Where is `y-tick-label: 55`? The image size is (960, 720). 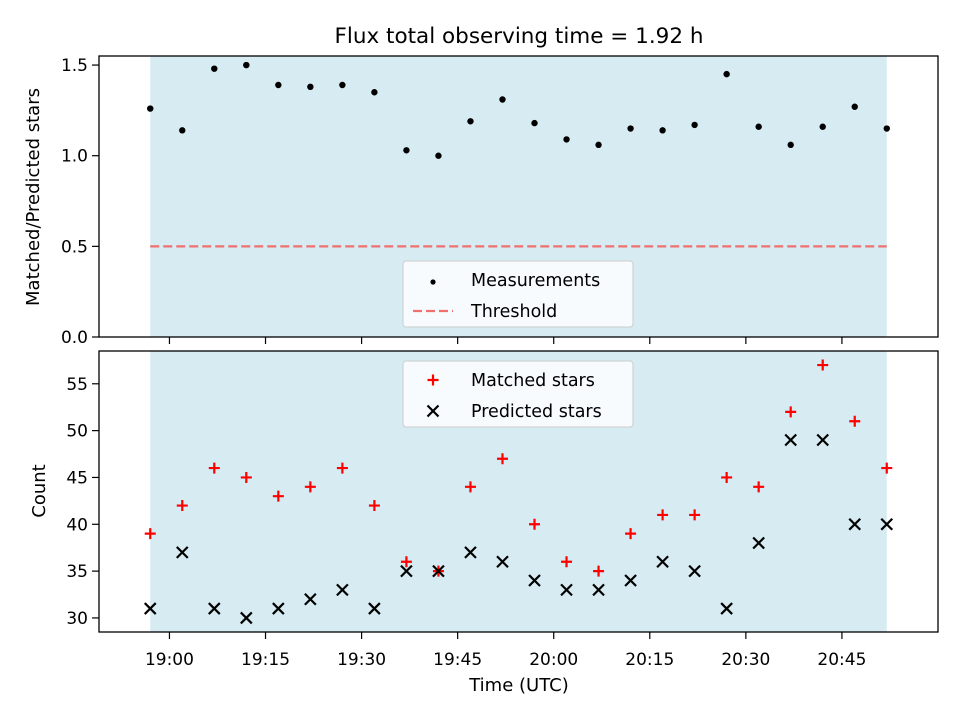
y-tick-label: 55 is located at coordinates (77, 385).